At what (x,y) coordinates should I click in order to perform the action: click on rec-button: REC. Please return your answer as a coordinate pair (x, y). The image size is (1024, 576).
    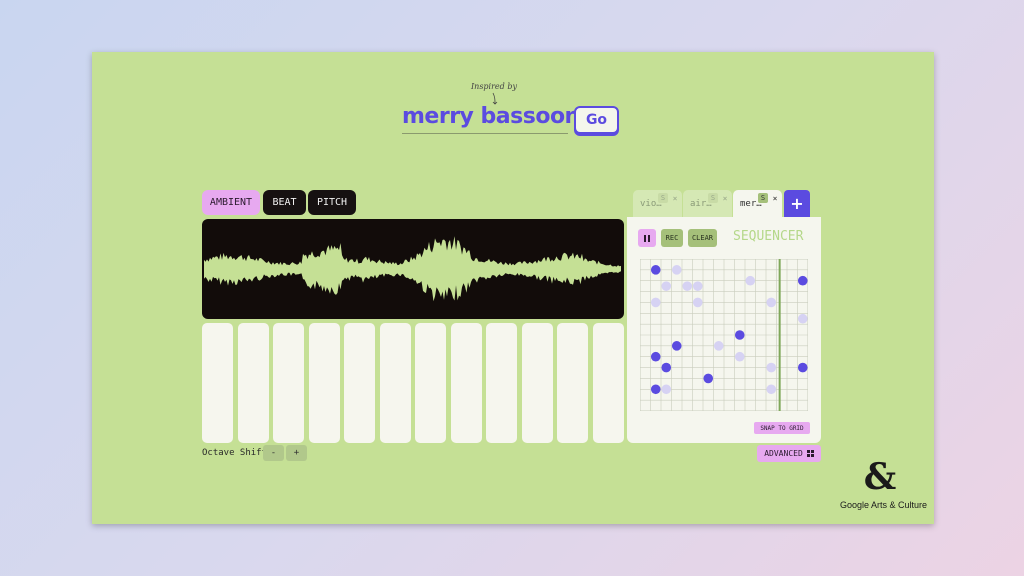
    Looking at the image, I should click on (672, 238).